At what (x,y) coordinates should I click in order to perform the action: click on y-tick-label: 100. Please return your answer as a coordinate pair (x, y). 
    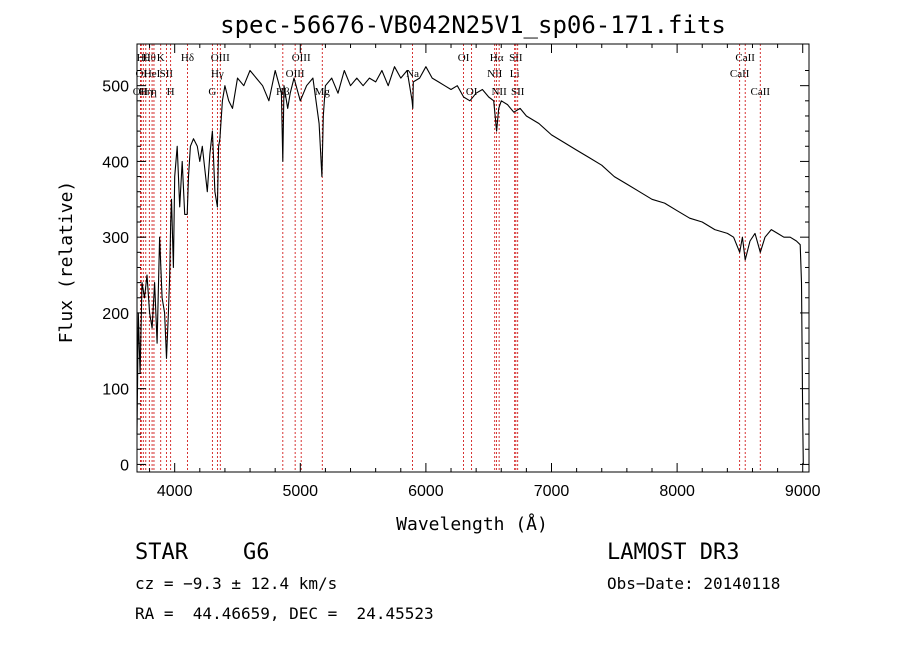
    Looking at the image, I should click on (115, 390).